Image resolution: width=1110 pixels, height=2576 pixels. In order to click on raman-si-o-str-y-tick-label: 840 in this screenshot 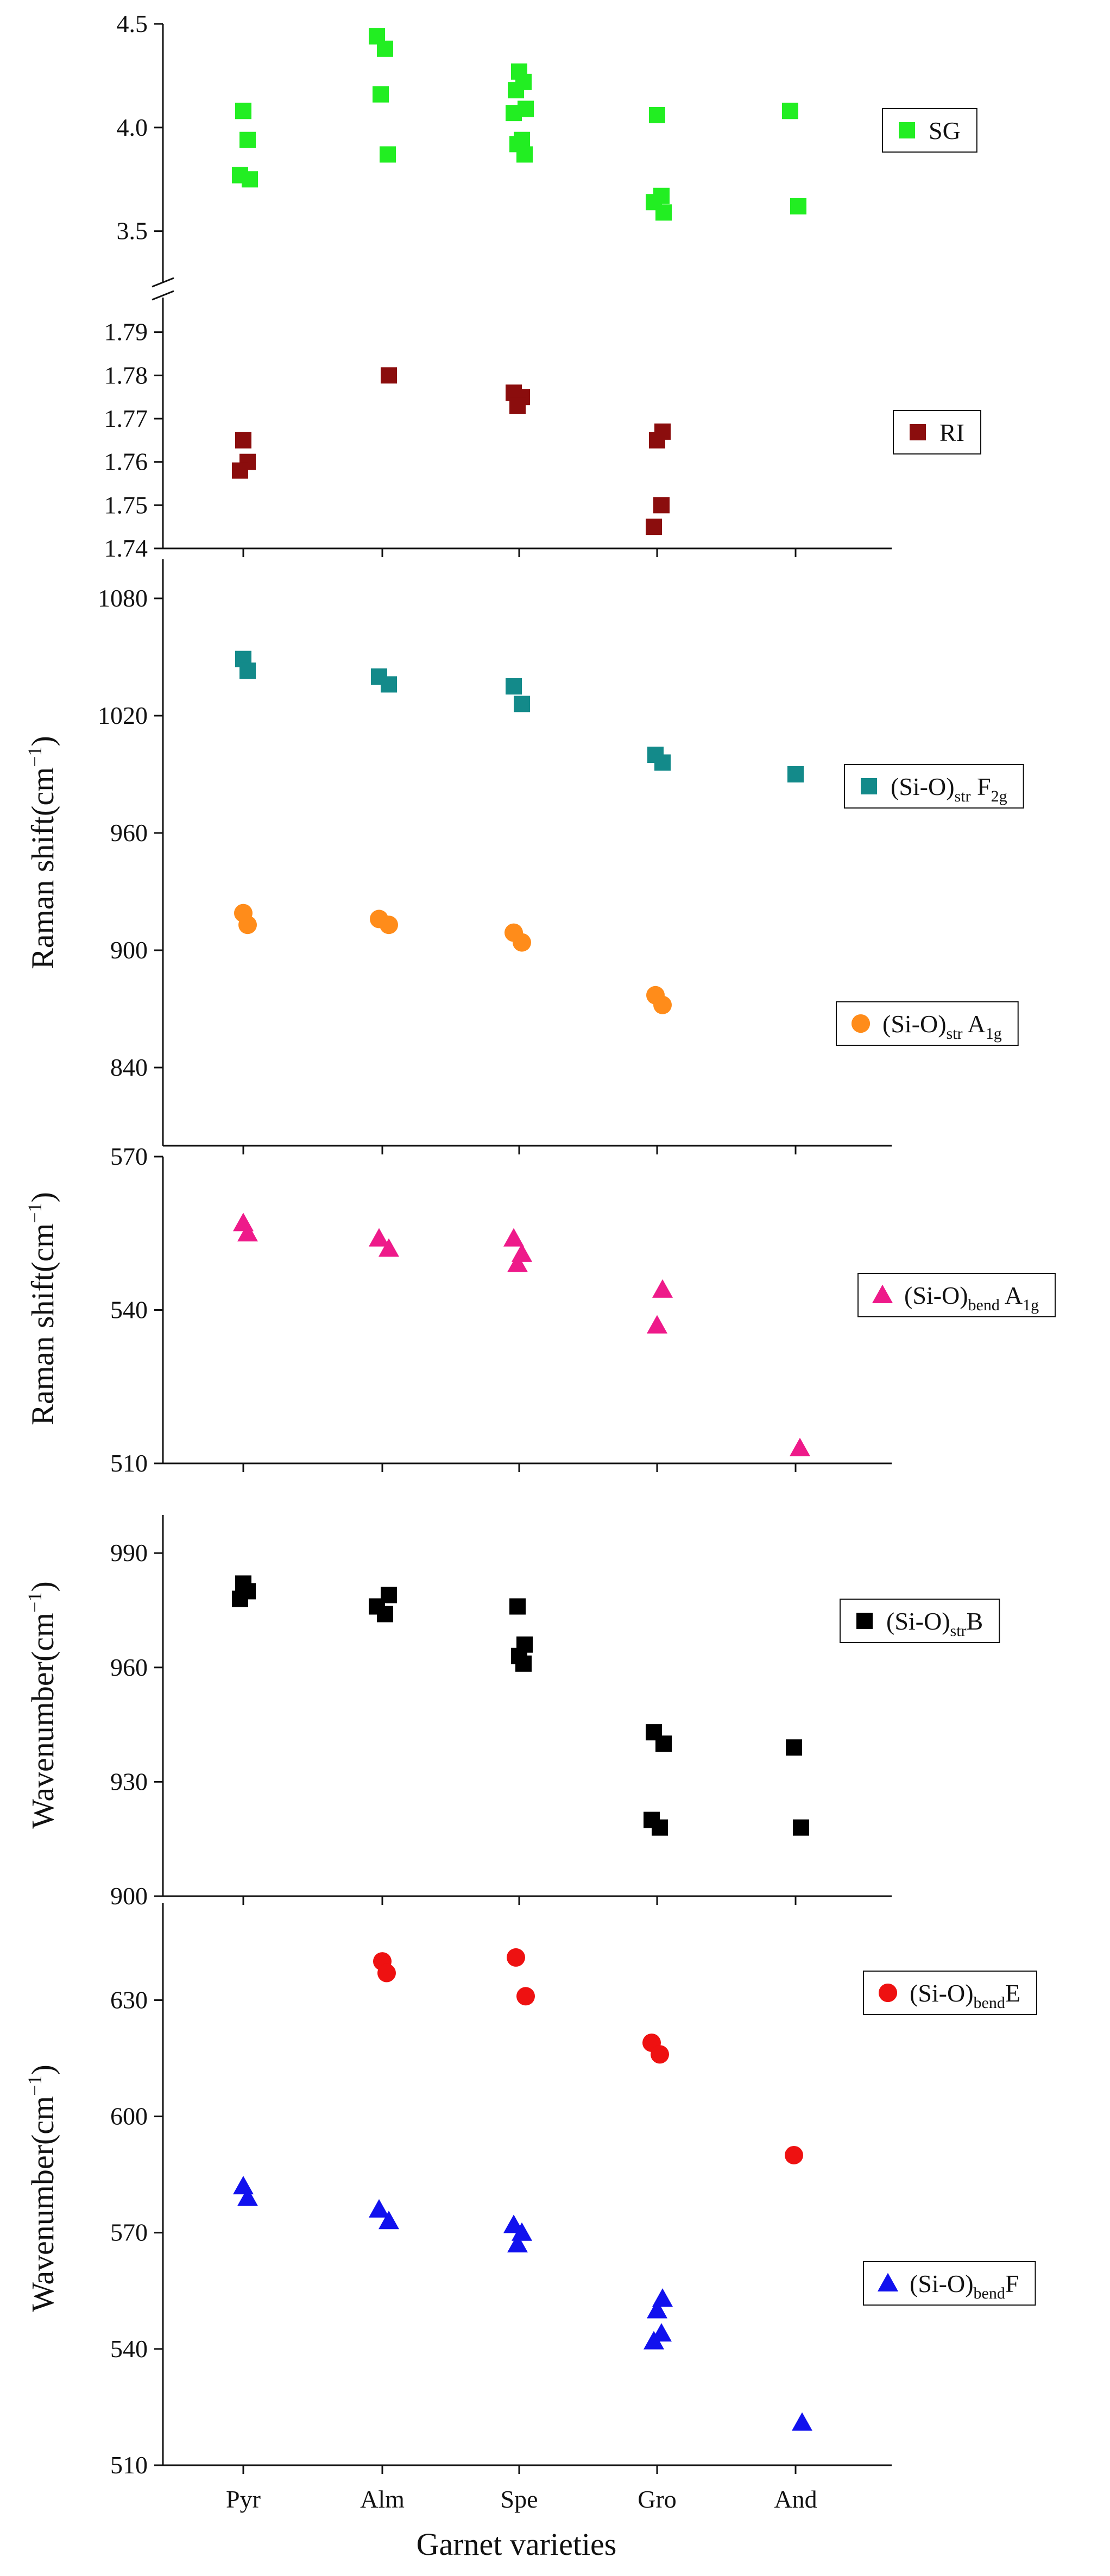, I will do `click(129, 1067)`.